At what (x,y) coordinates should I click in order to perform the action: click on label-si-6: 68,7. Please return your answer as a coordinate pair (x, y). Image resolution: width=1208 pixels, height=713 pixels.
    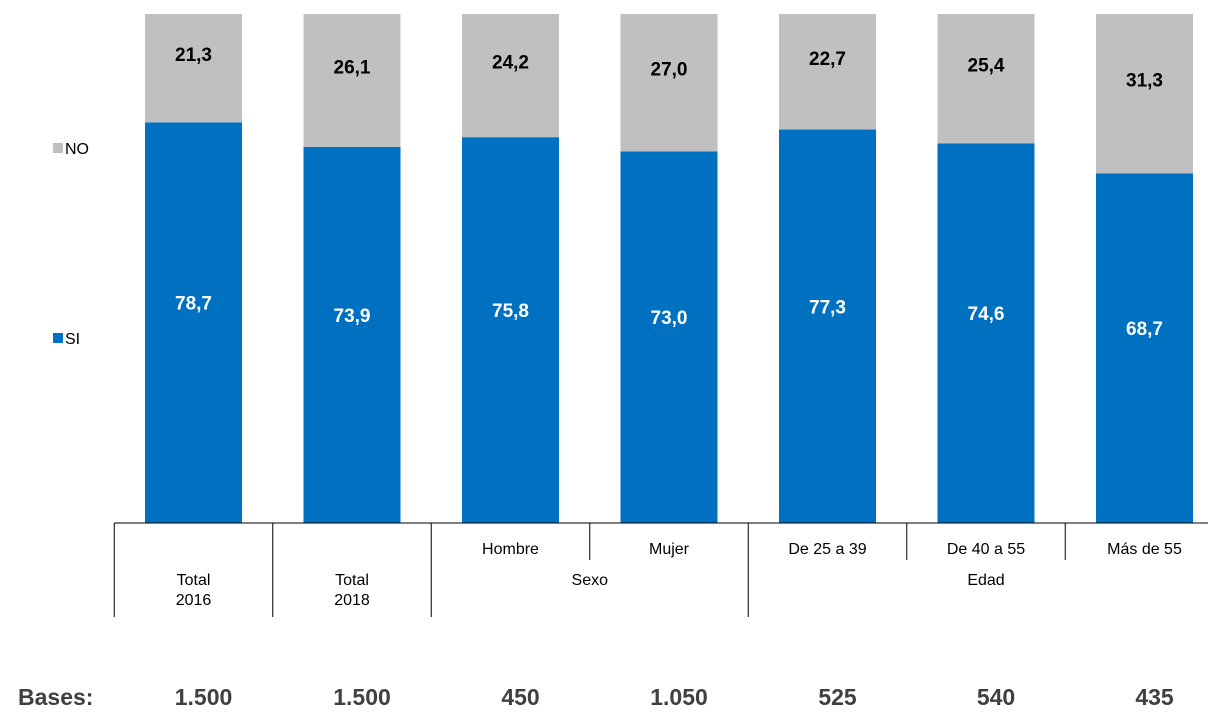
    Looking at the image, I should click on (1144, 329).